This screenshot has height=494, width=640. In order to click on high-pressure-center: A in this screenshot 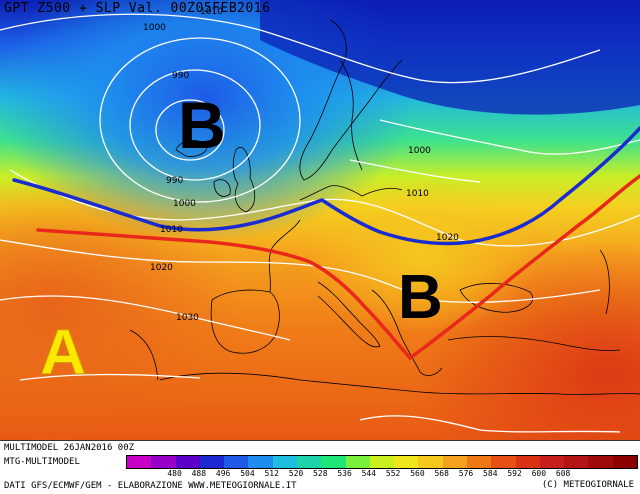, I will do `click(63, 352)`.